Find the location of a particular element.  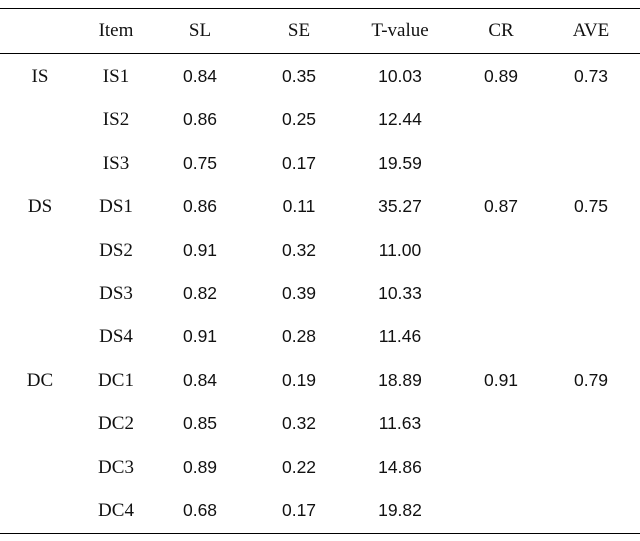

ave-cell: 0.75 is located at coordinates (591, 206).